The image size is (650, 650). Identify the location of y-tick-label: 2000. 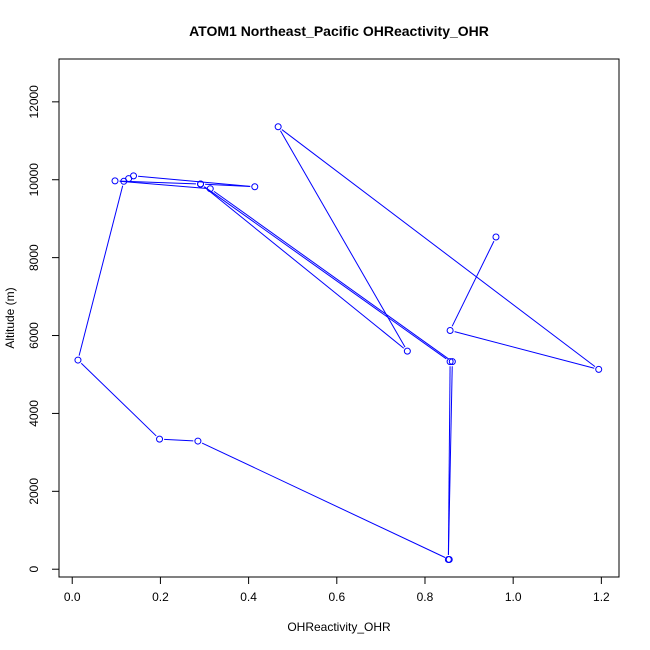
(34, 491).